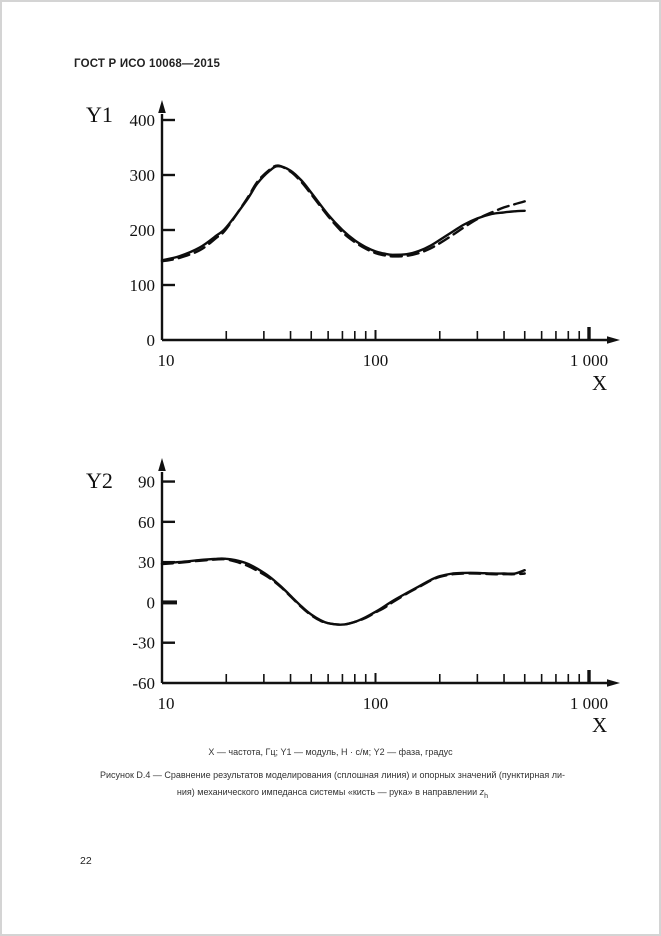  What do you see at coordinates (482, 792) in the screenshot?
I see `figure-caption-variable: z` at bounding box center [482, 792].